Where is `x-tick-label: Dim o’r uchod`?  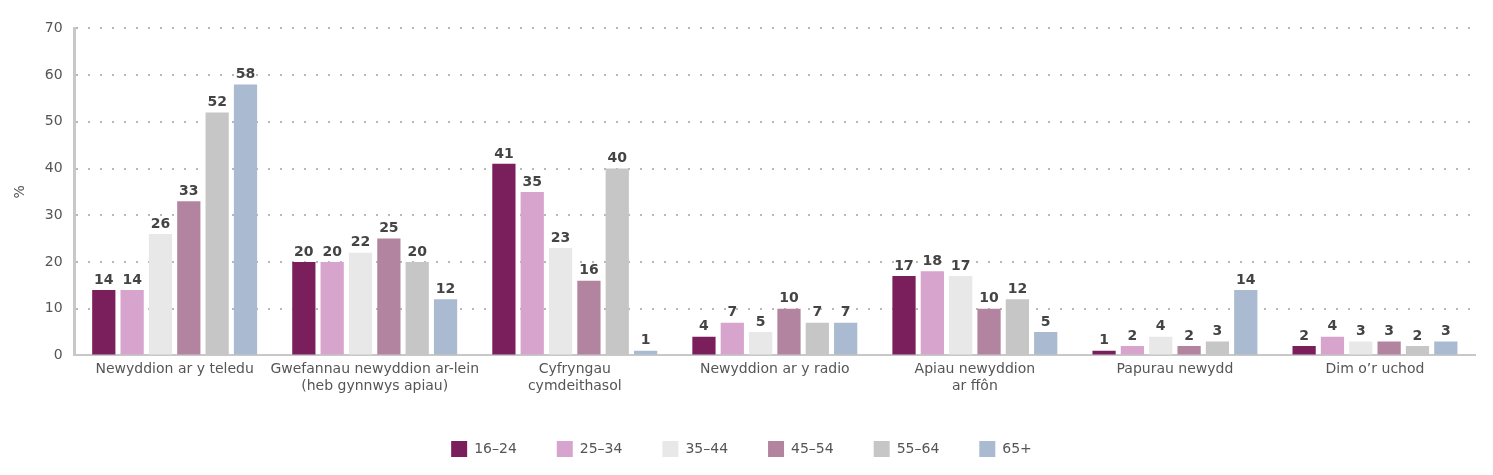
x-tick-label: Dim o’r uchod is located at coordinates (1375, 368).